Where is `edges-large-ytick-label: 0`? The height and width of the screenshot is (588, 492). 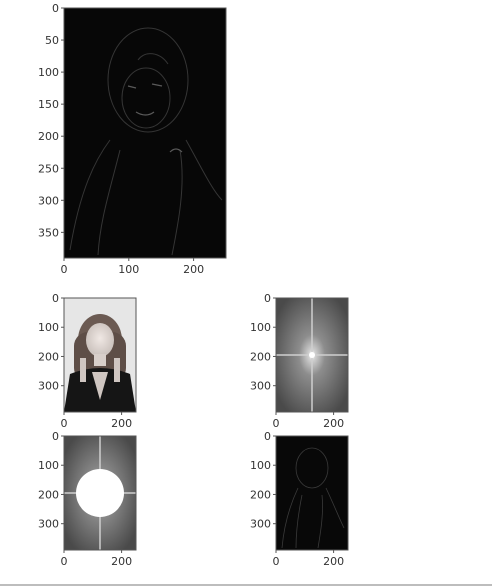
edges-large-ytick-label: 0 is located at coordinates (55, 8).